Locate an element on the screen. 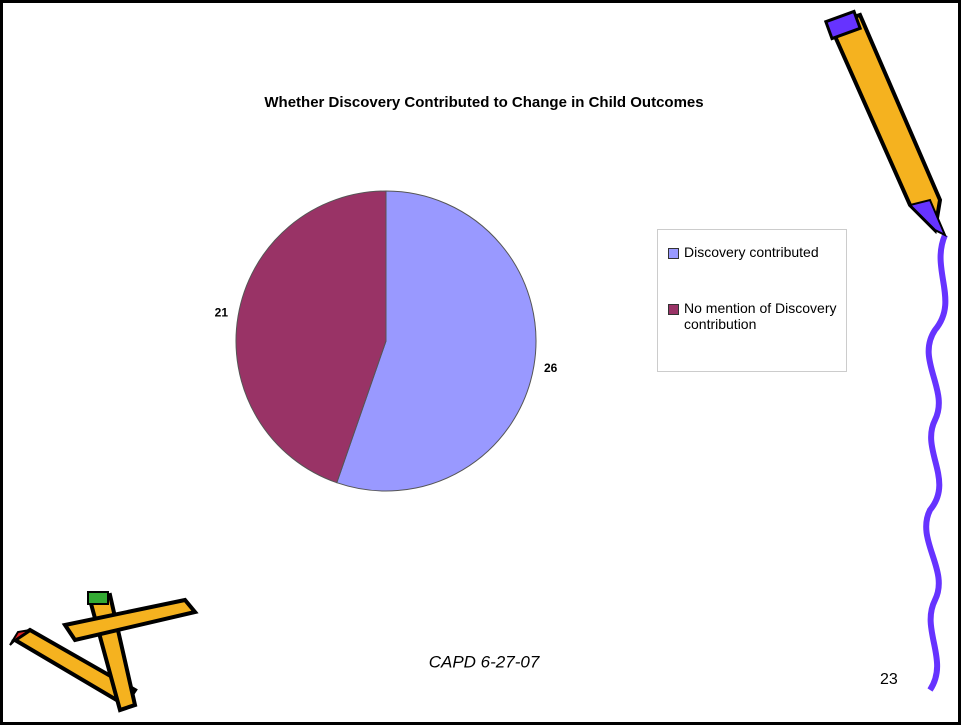  decor-line is located at coordinates (936, 462).